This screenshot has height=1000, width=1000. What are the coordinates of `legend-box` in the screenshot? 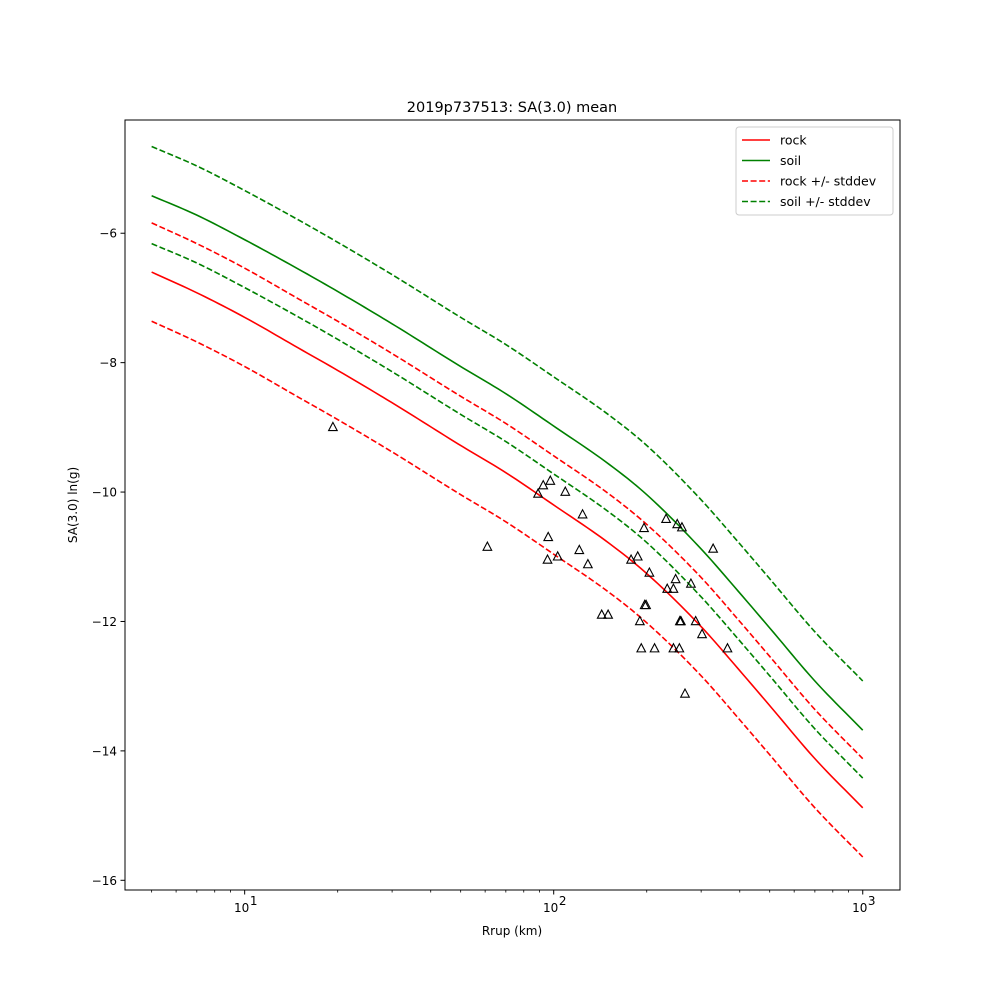 It's located at (814, 171).